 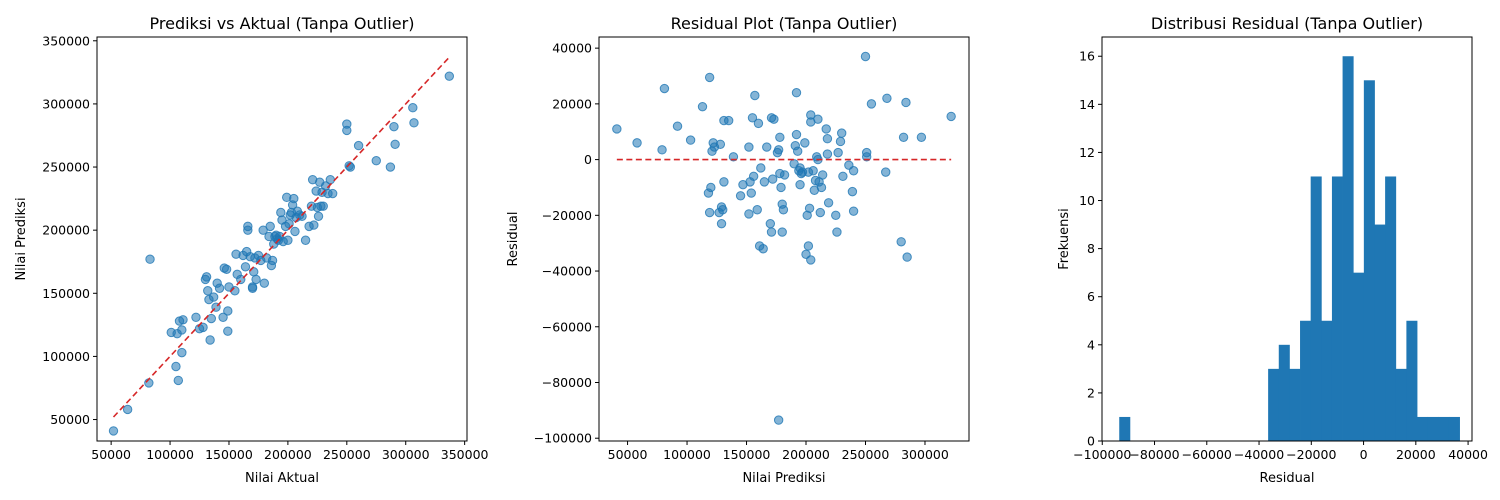 What do you see at coordinates (406, 454) in the screenshot?
I see `x-tick-label: 300000` at bounding box center [406, 454].